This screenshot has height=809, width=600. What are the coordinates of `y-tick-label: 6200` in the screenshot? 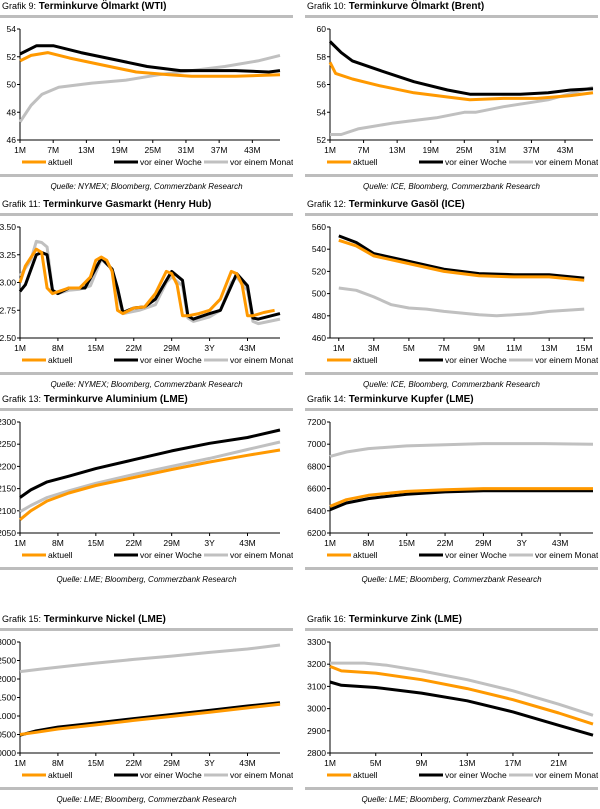 It's located at (316, 533).